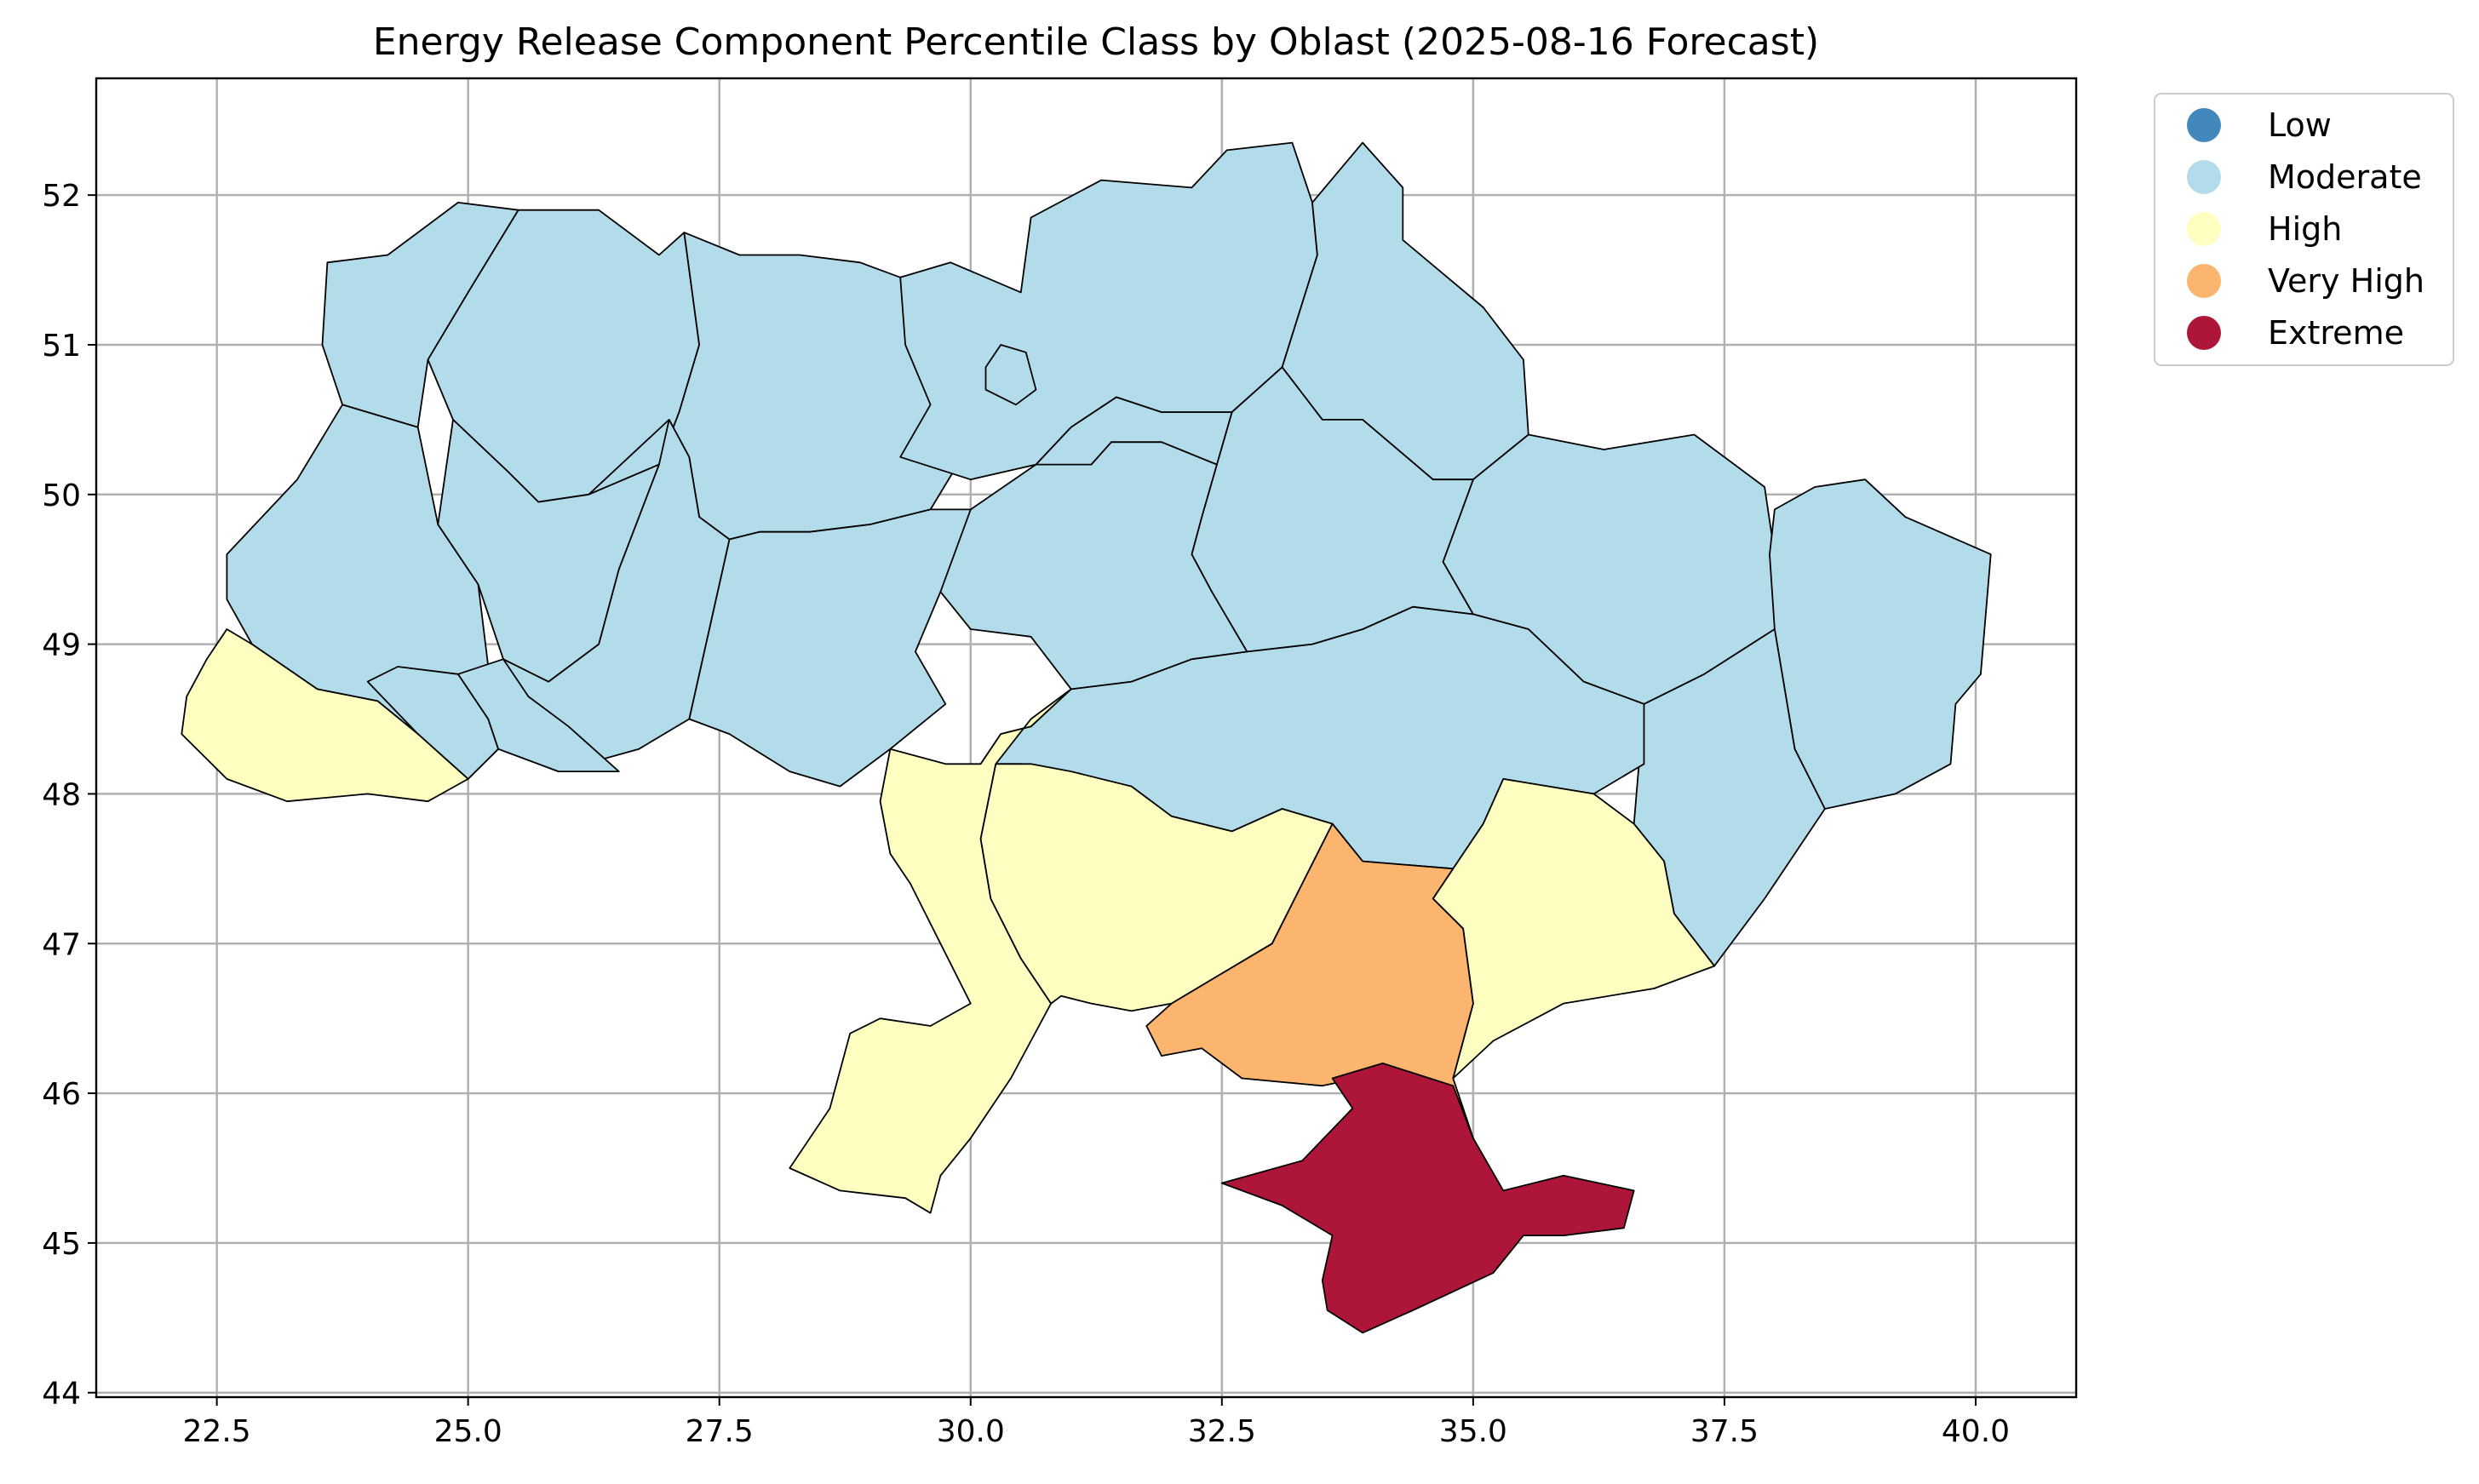 The width and height of the screenshot is (2479, 1484). What do you see at coordinates (61, 945) in the screenshot?
I see `y-tick-label-3: 47` at bounding box center [61, 945].